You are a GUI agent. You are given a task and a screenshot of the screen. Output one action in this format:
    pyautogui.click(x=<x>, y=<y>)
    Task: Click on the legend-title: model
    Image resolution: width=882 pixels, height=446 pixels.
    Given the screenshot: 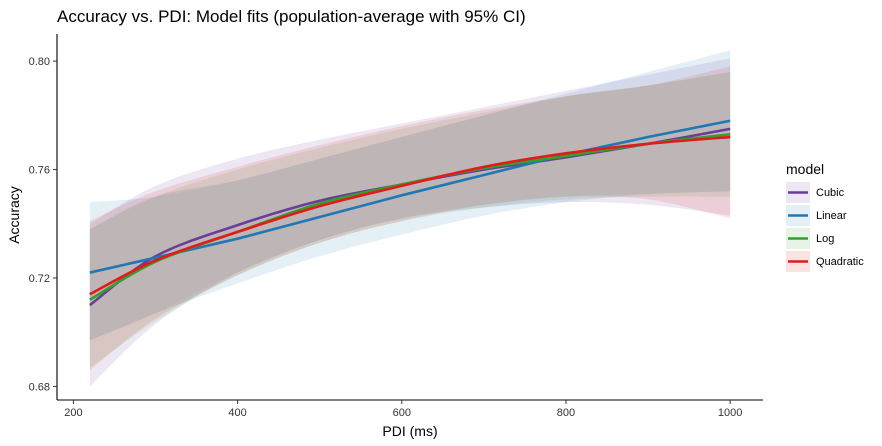 What is the action you would take?
    pyautogui.click(x=805, y=169)
    